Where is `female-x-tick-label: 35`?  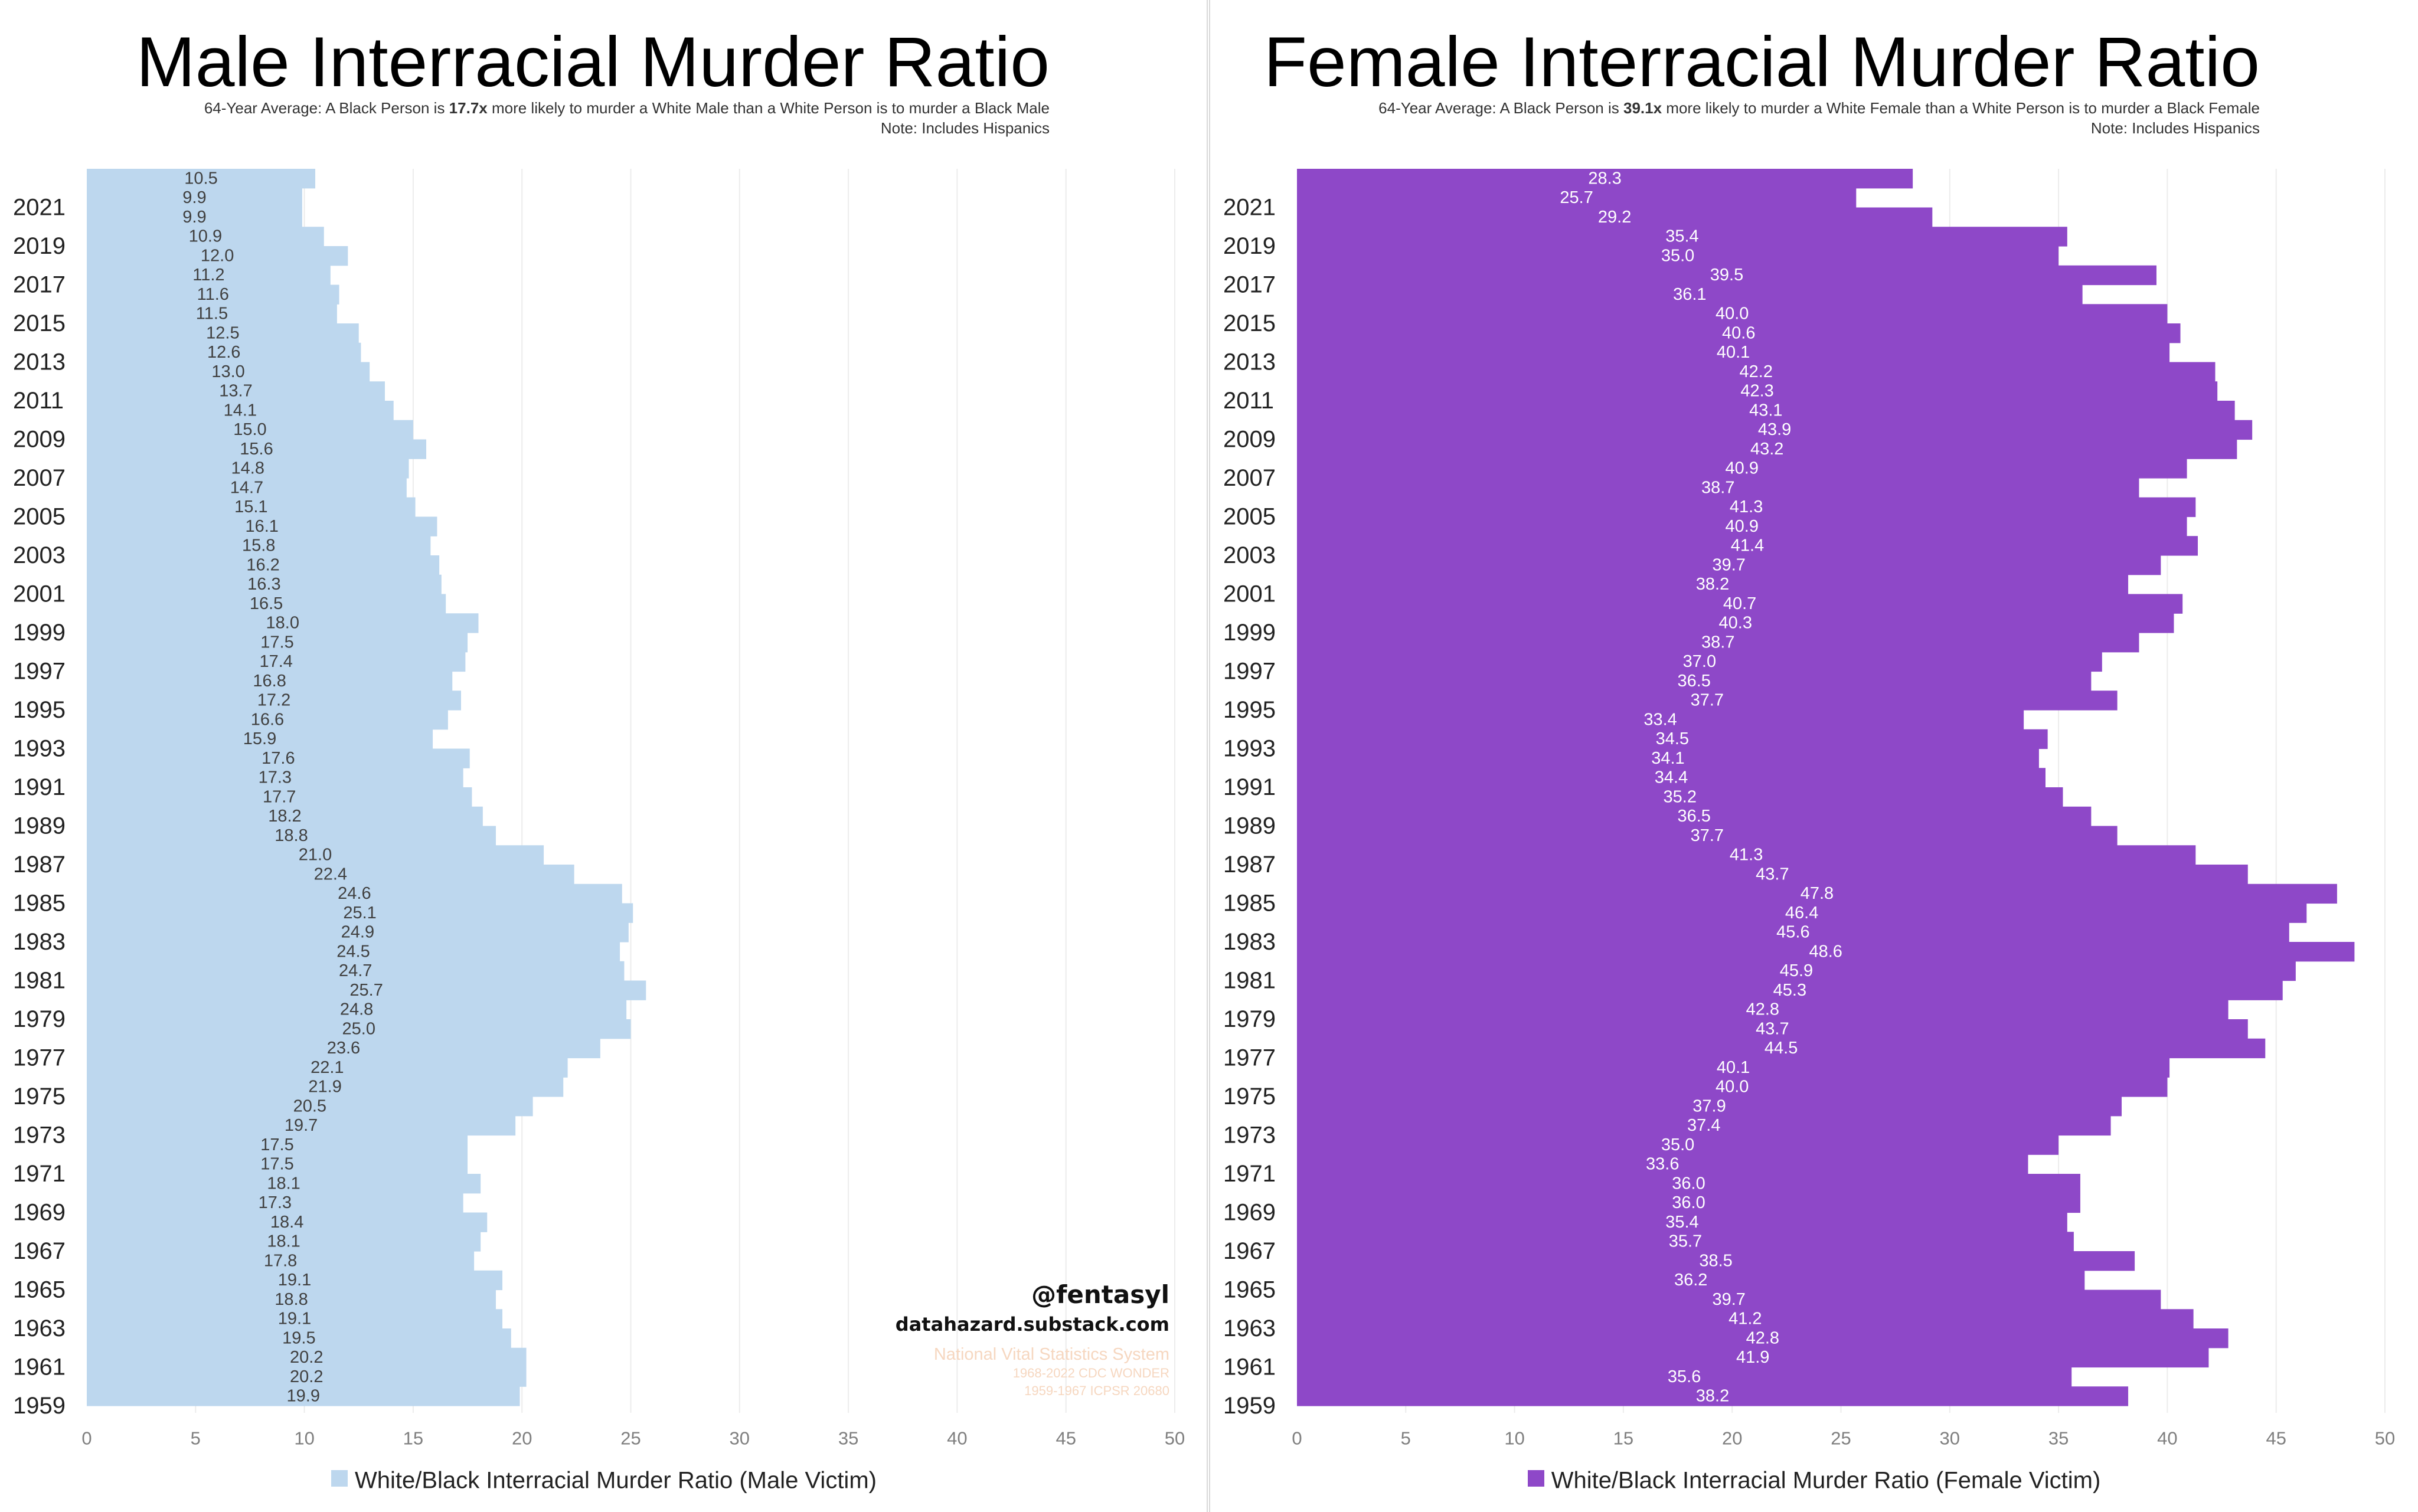 female-x-tick-label: 35 is located at coordinates (2058, 1438).